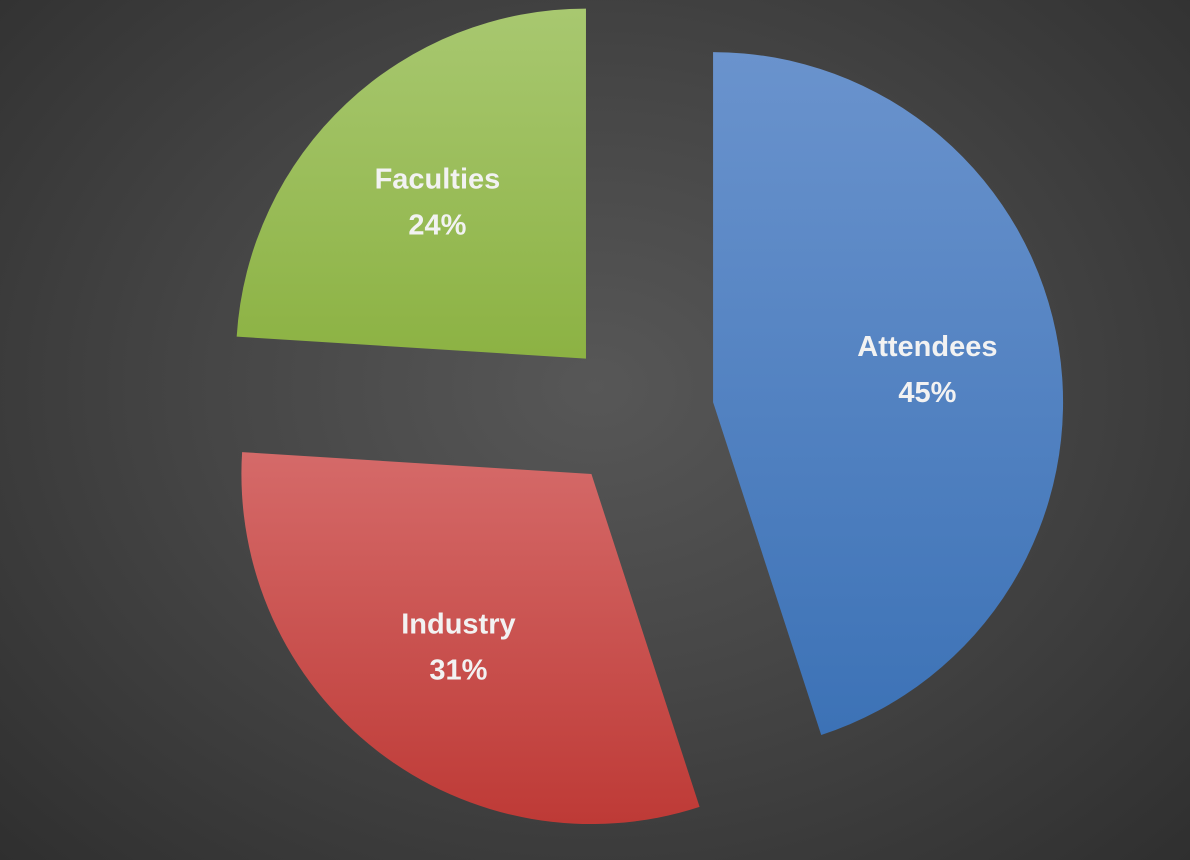 The width and height of the screenshot is (1190, 860). I want to click on slice-value-attendees: 45%, so click(927, 393).